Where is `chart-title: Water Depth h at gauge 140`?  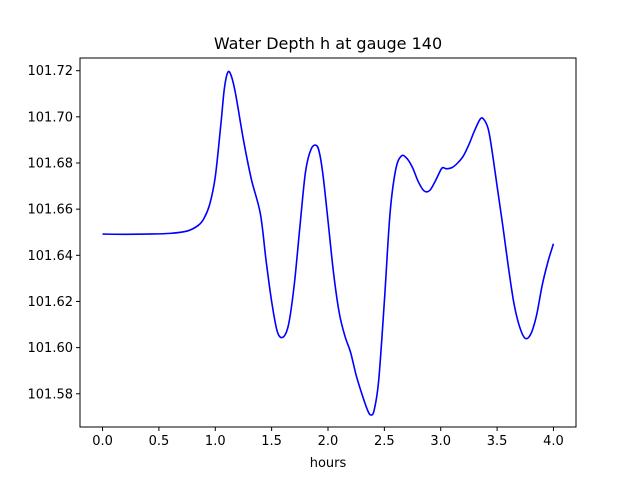
chart-title: Water Depth h at gauge 140 is located at coordinates (328, 43).